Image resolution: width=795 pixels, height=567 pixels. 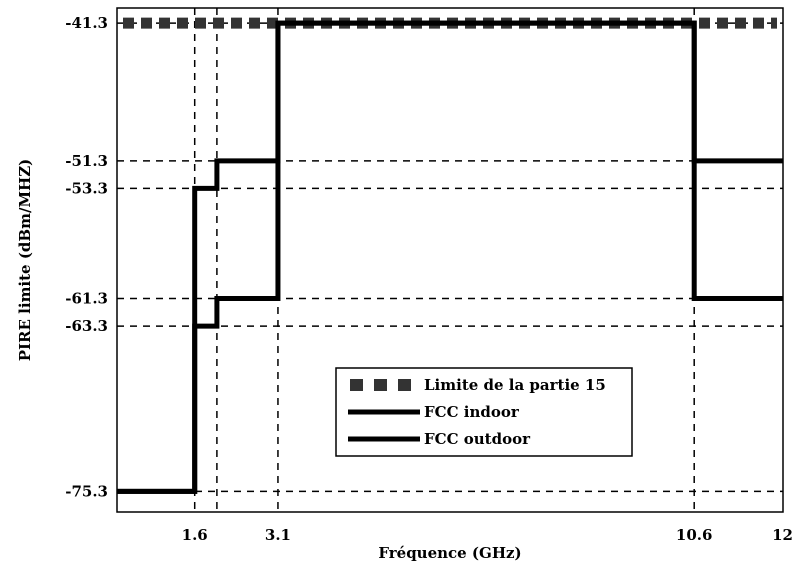 What do you see at coordinates (694, 535) in the screenshot?
I see `x-tick-label: 10.6` at bounding box center [694, 535].